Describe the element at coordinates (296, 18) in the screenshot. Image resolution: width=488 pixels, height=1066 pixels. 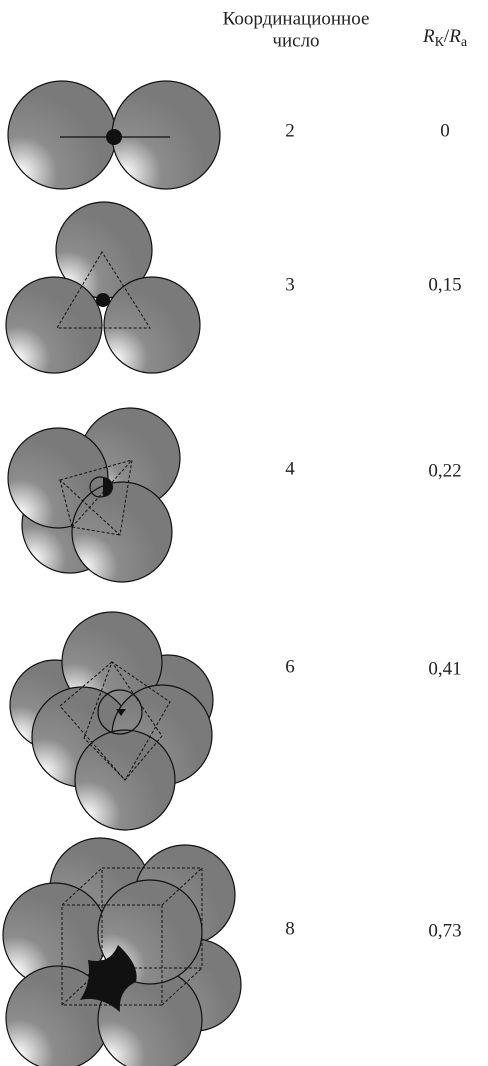
I see `header-coordination: Координационное` at that location.